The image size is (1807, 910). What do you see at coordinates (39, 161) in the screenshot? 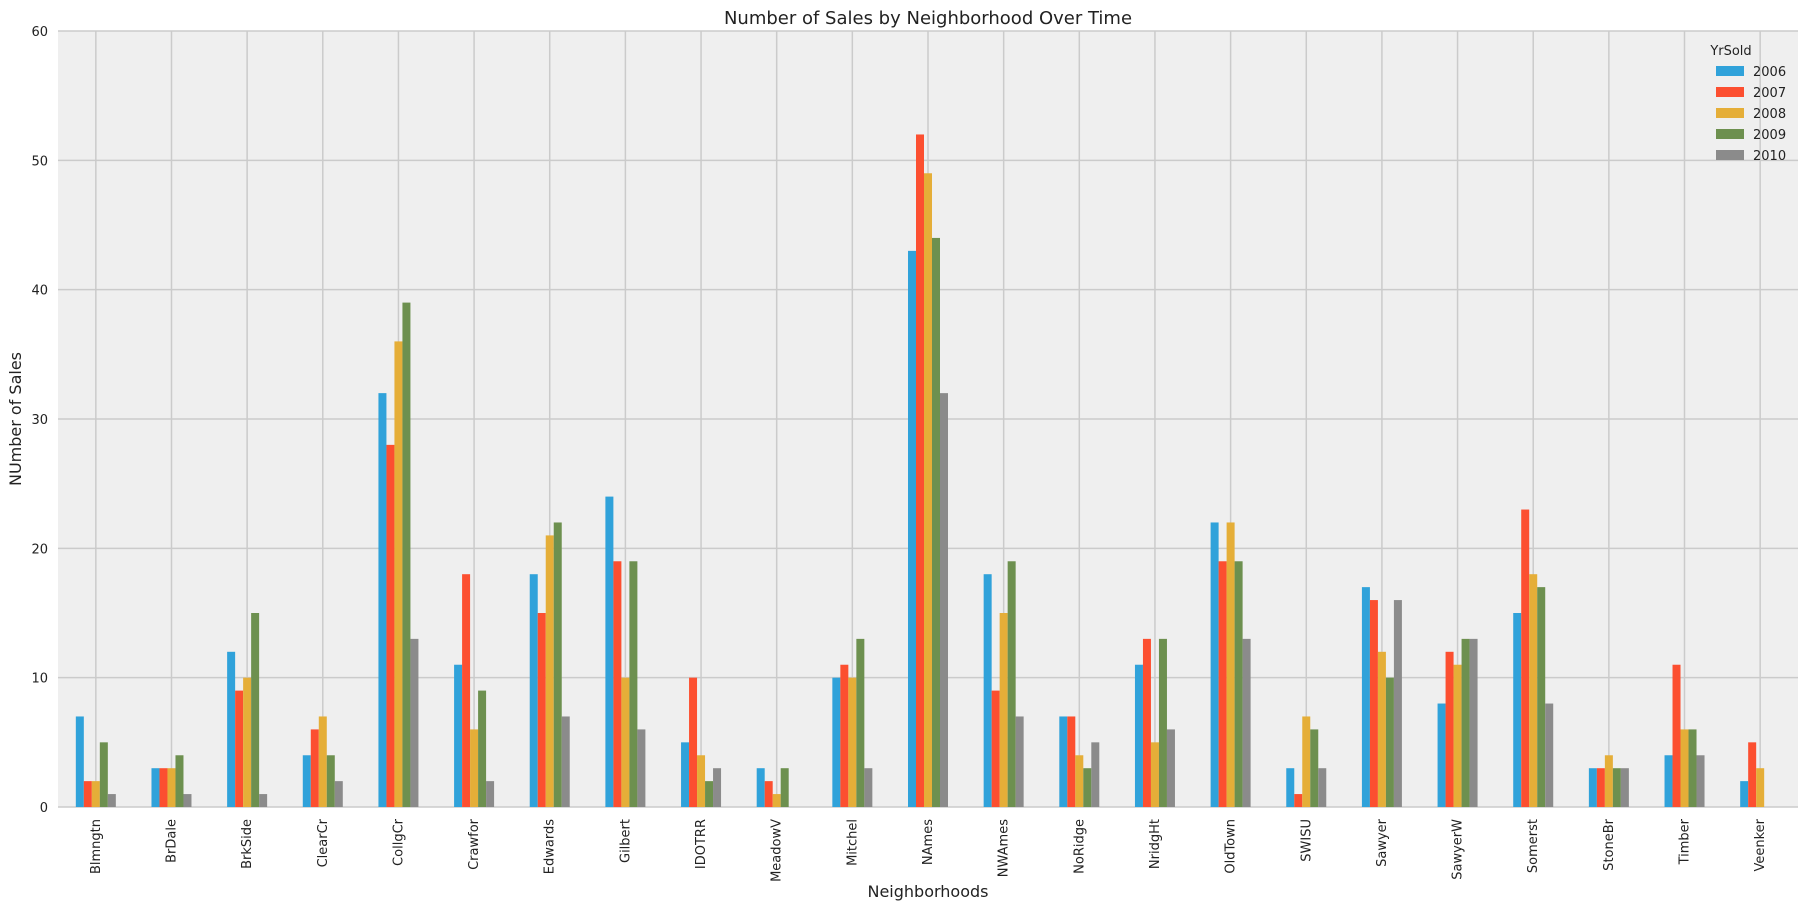
I see `y-tick-label: 50` at bounding box center [39, 161].